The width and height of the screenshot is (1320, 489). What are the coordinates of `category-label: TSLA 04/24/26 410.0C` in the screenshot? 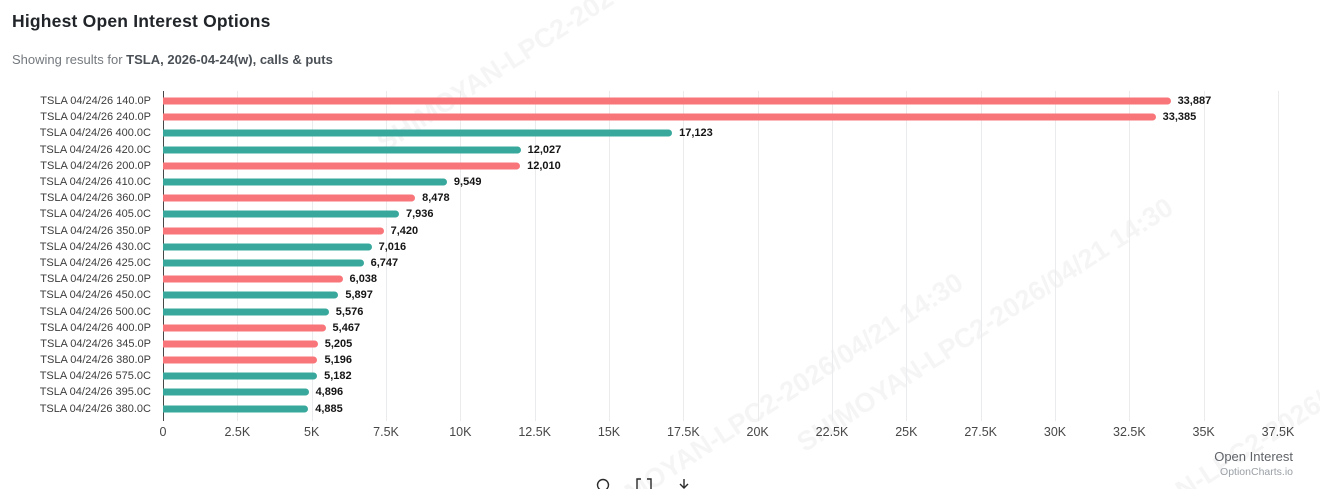 It's located at (95, 182).